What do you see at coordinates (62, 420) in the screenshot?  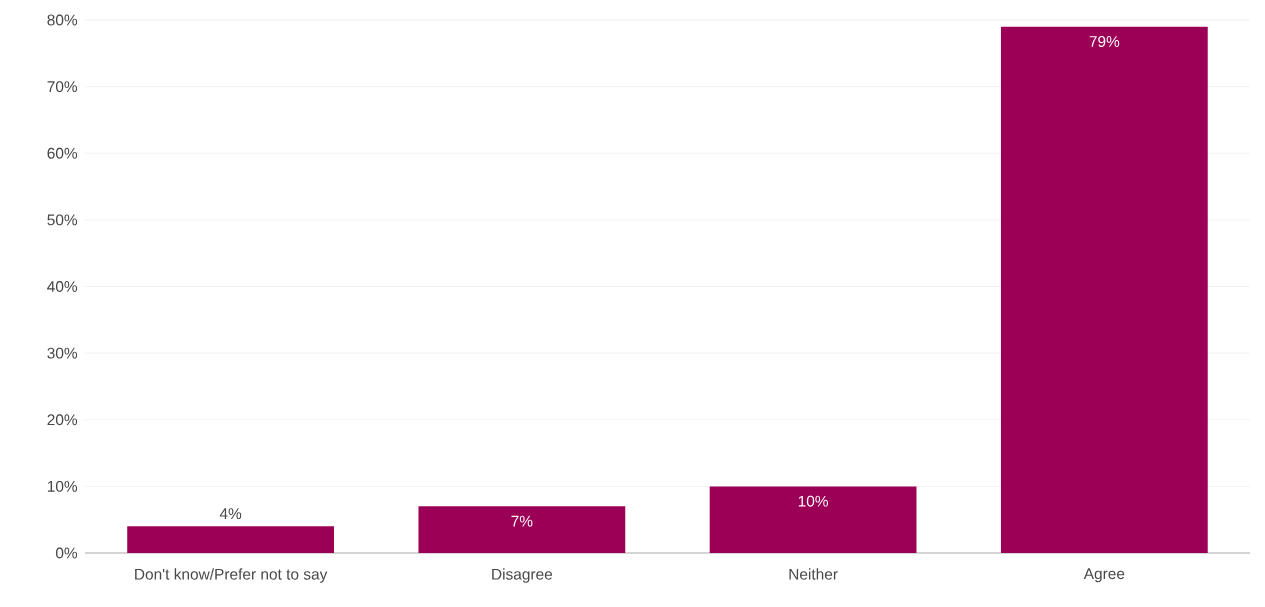 I see `y-tick-label: 20%` at bounding box center [62, 420].